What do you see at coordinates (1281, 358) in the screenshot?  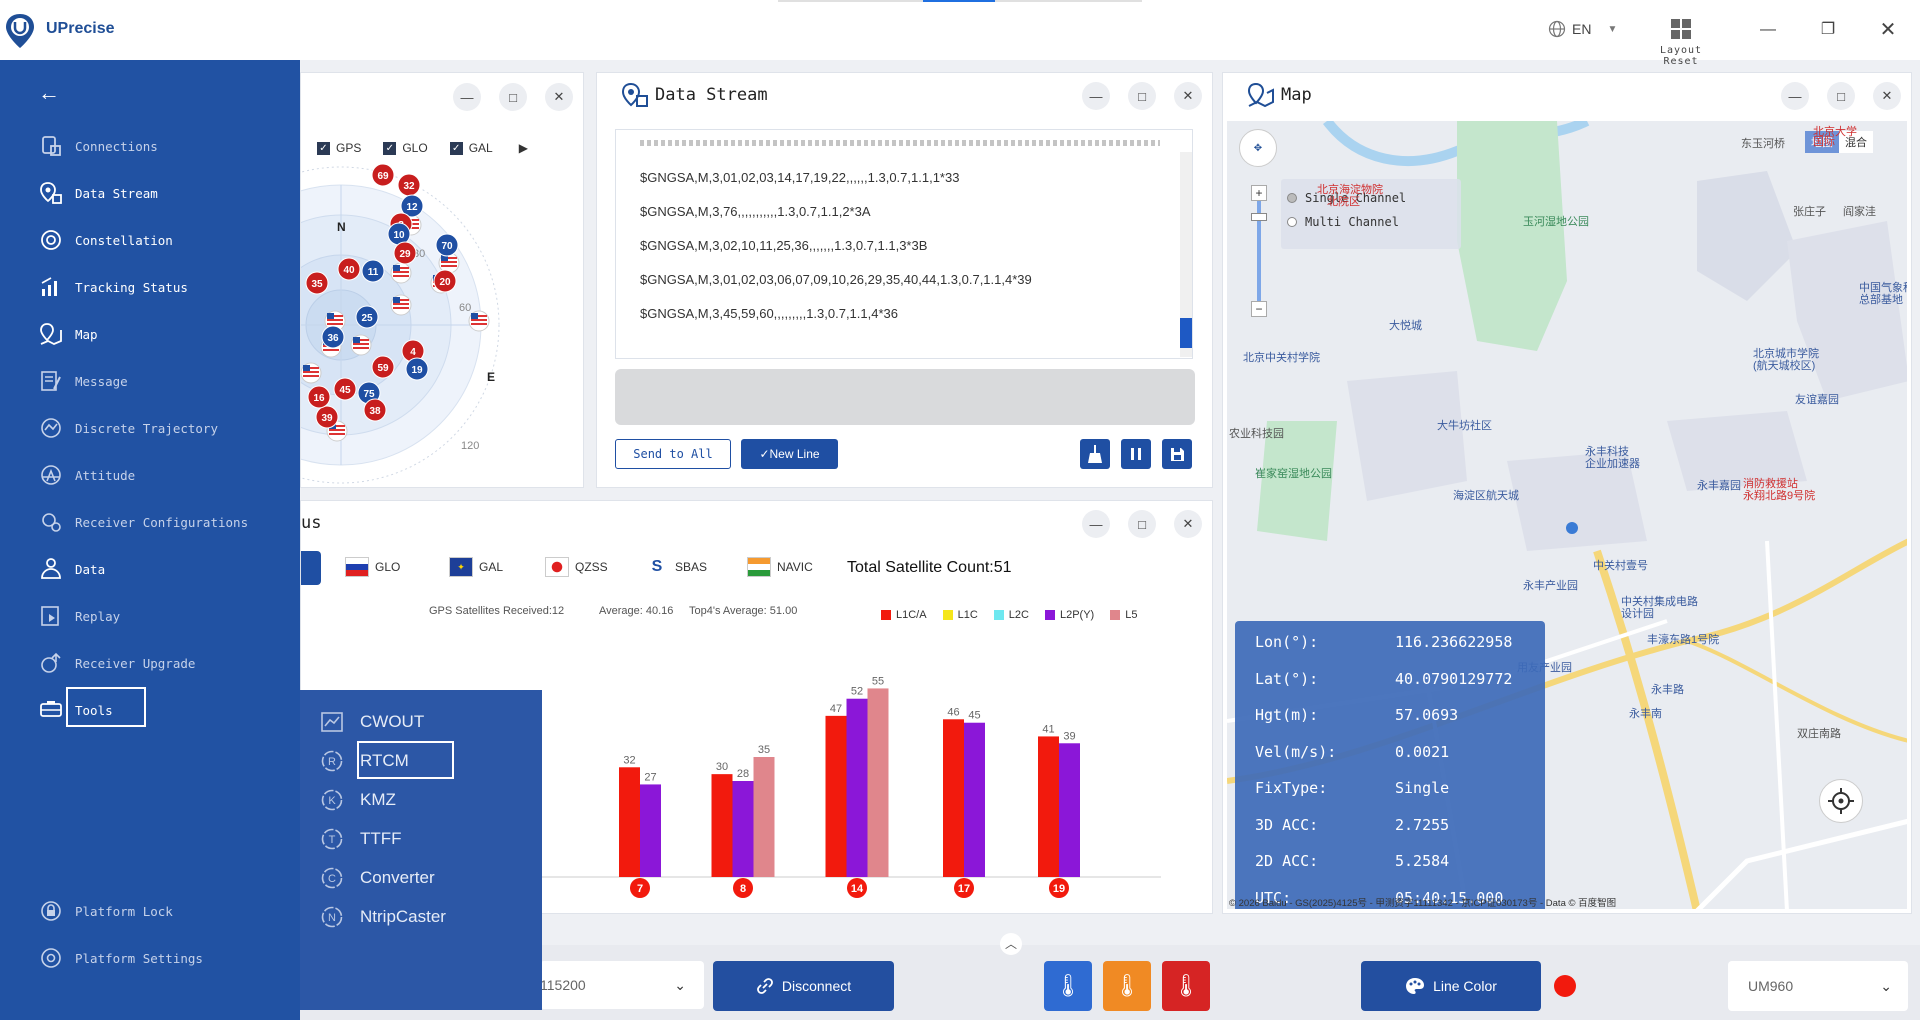 I see `map-label: 北京中关村学院` at bounding box center [1281, 358].